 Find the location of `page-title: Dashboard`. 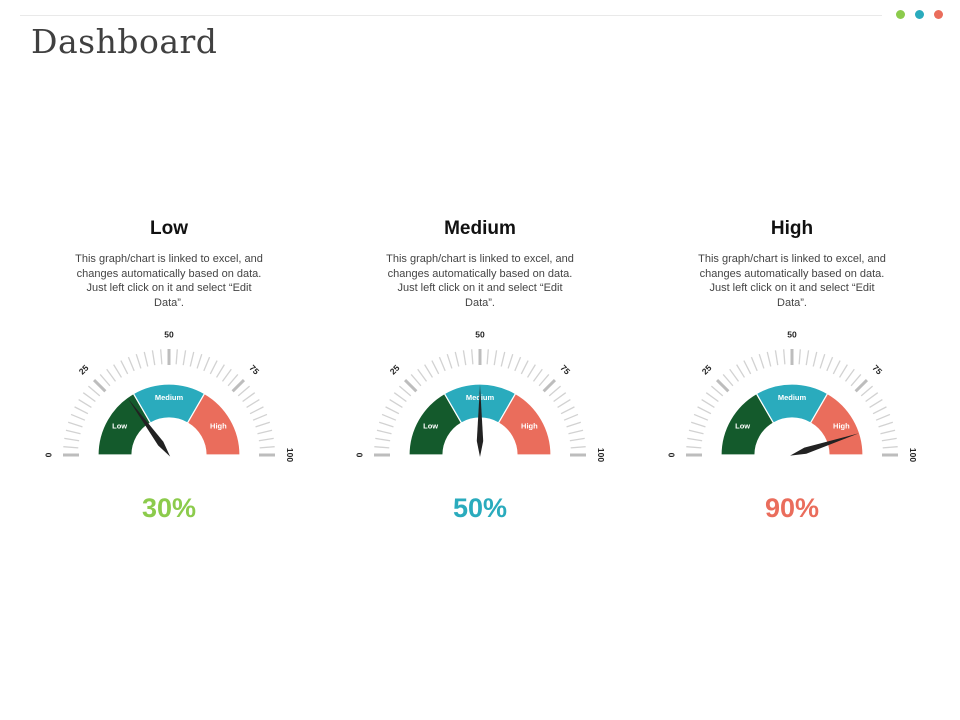

page-title: Dashboard is located at coordinates (124, 41).